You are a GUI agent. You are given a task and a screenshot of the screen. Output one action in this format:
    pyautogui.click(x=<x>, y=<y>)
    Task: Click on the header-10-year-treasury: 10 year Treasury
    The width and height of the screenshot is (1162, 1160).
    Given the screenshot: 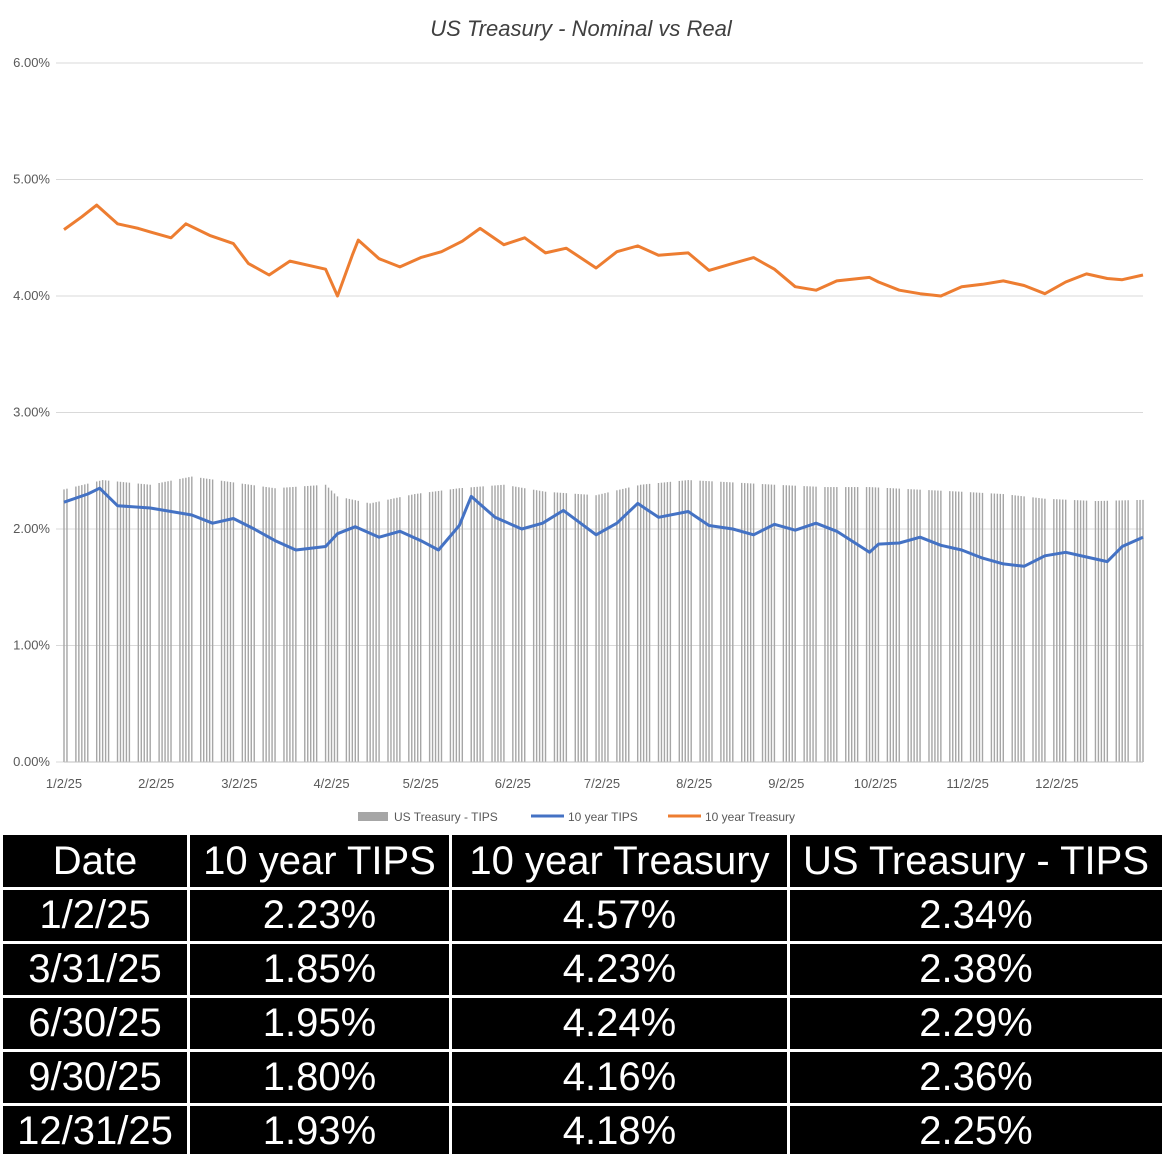 What is the action you would take?
    pyautogui.click(x=620, y=861)
    